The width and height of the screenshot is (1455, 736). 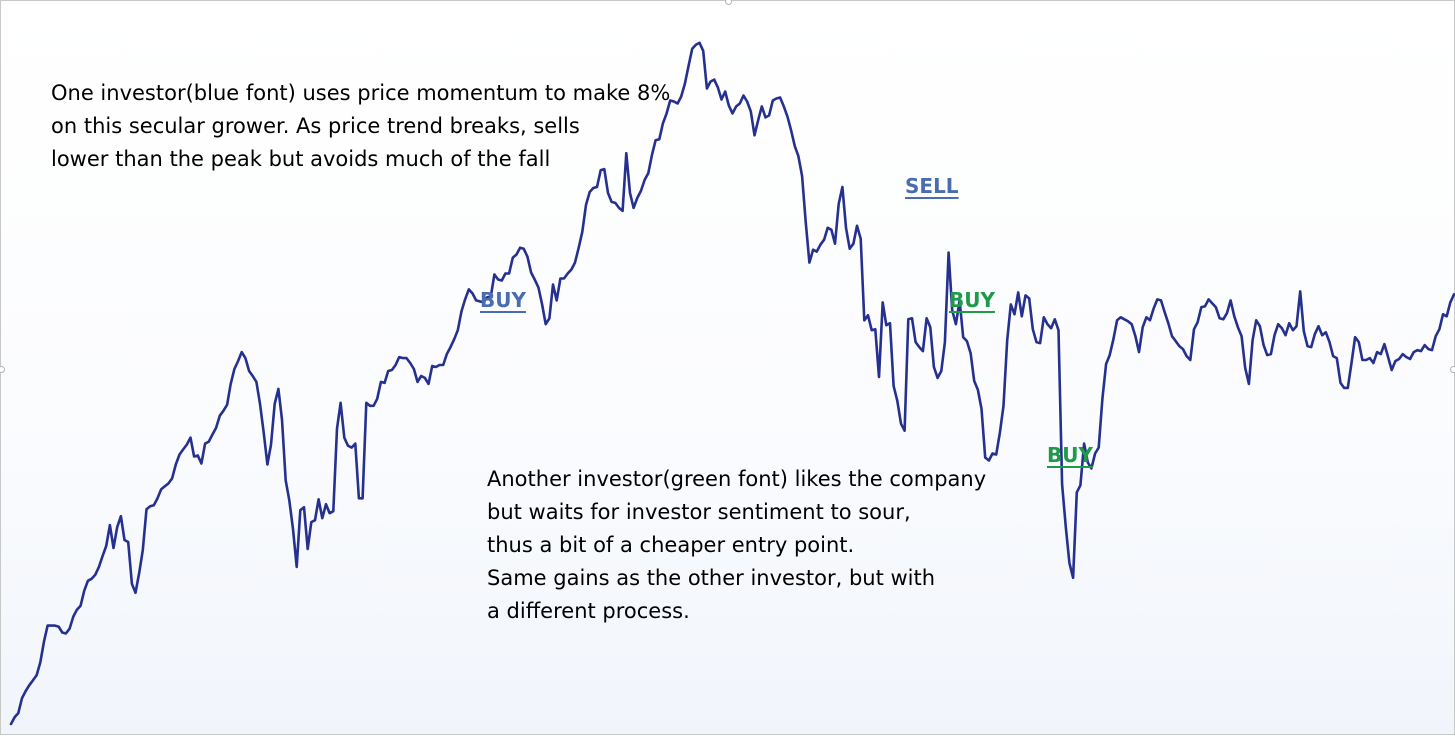 What do you see at coordinates (932, 186) in the screenshot?
I see `blue-sell-marker: SELL` at bounding box center [932, 186].